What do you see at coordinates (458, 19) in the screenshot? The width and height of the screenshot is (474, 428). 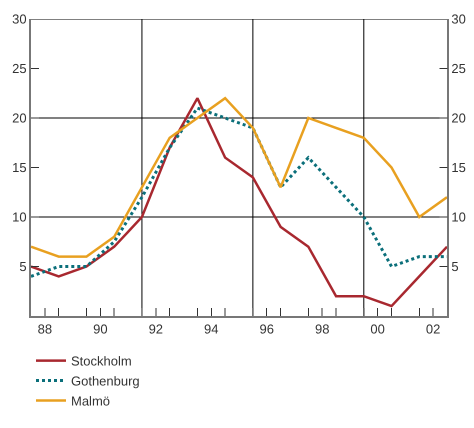 I see `y2-tick-label: 30` at bounding box center [458, 19].